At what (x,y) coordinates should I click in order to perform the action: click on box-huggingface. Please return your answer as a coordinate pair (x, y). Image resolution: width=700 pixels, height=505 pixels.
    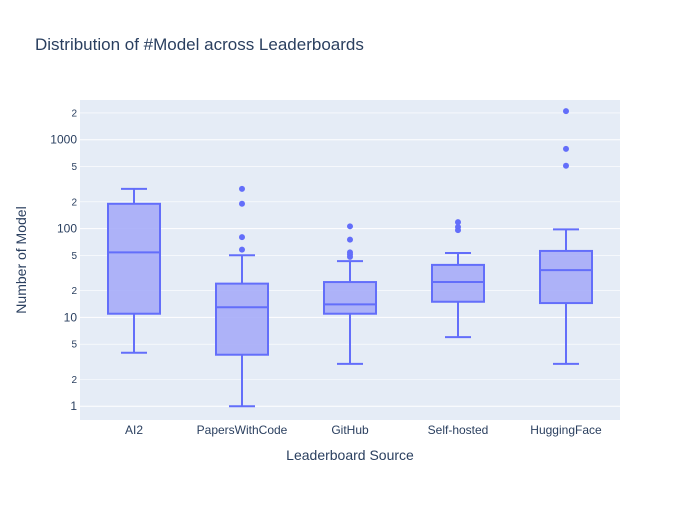
    Looking at the image, I should click on (566, 236).